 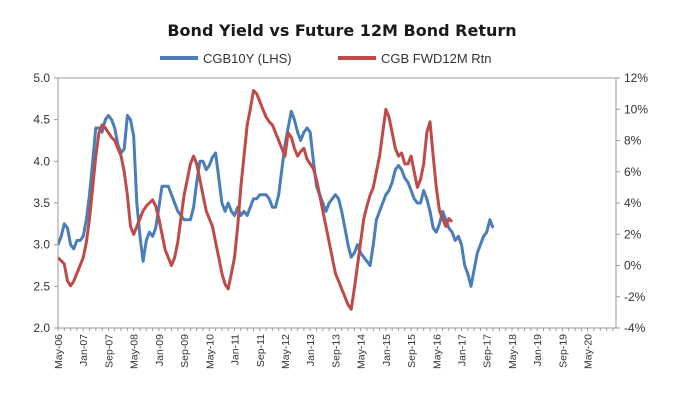 I want to click on left-tick-label: 2.5, so click(x=41, y=286).